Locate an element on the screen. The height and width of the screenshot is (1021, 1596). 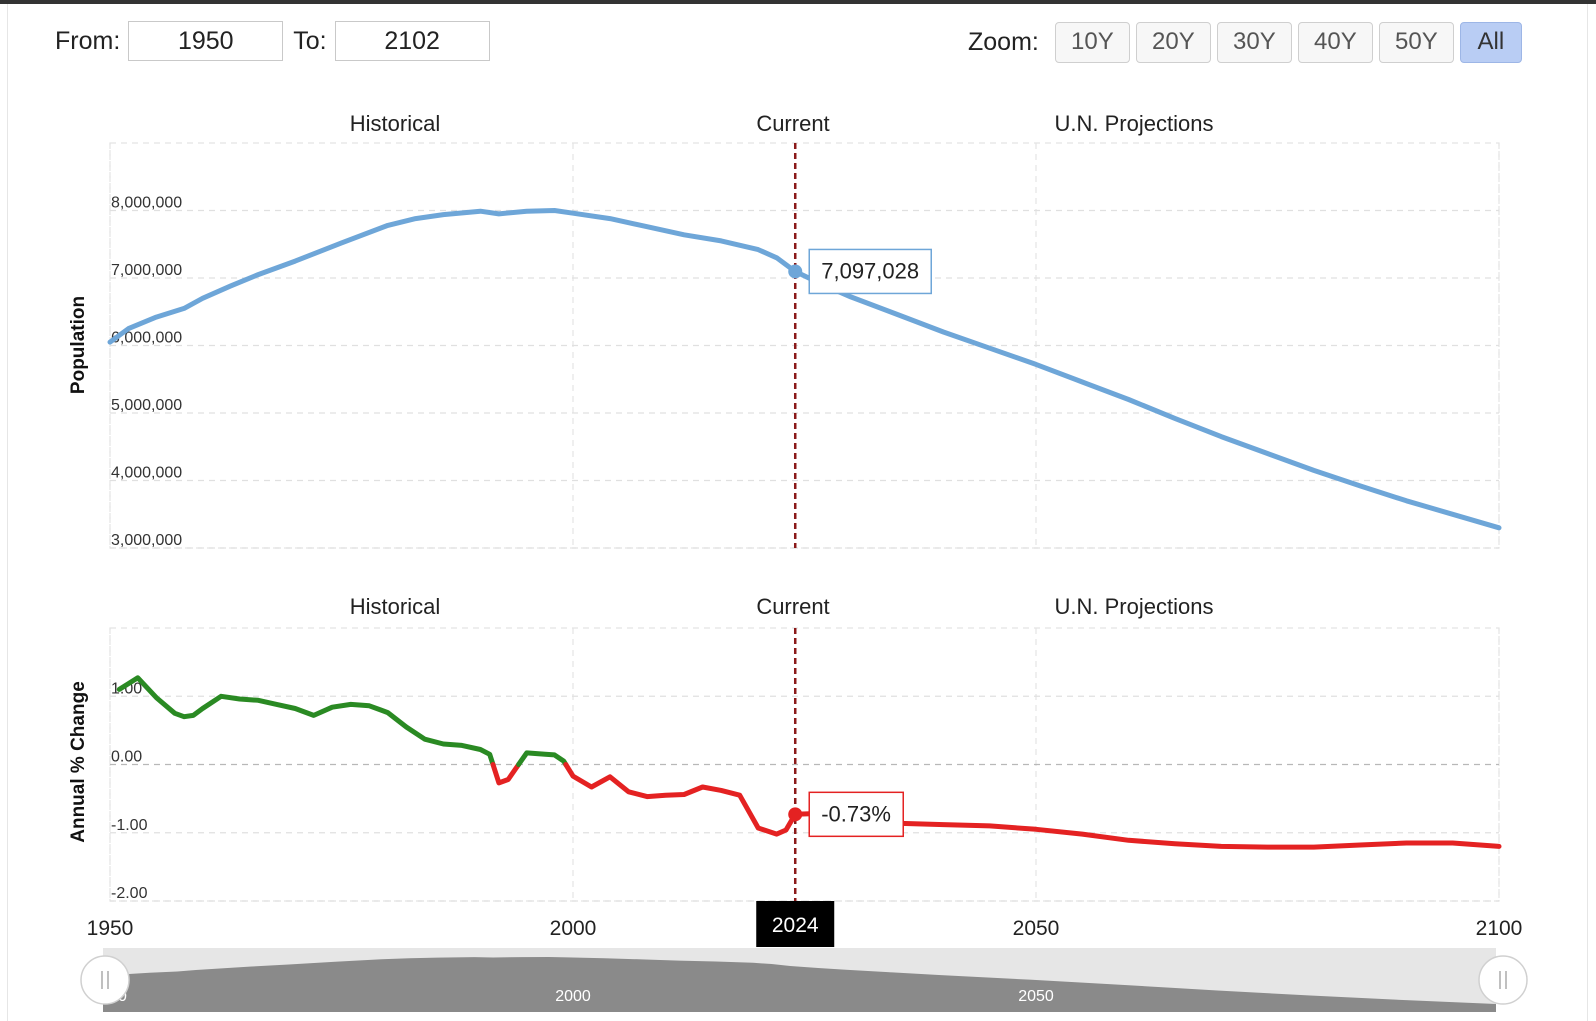
change-tooltip-value: -0.73% is located at coordinates (856, 813).